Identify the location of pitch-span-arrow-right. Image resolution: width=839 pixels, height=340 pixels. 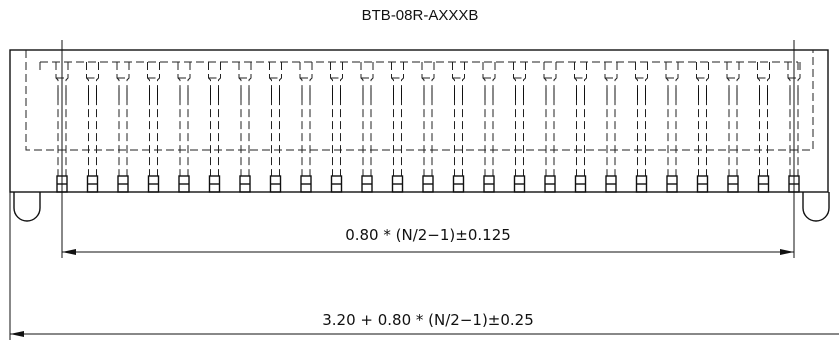
(787, 252).